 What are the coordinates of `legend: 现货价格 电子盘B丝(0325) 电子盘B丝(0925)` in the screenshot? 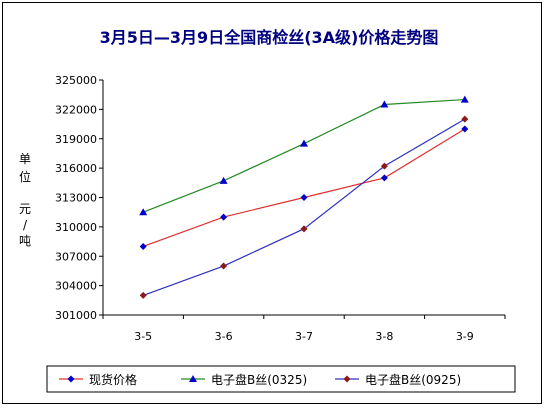 It's located at (281, 379).